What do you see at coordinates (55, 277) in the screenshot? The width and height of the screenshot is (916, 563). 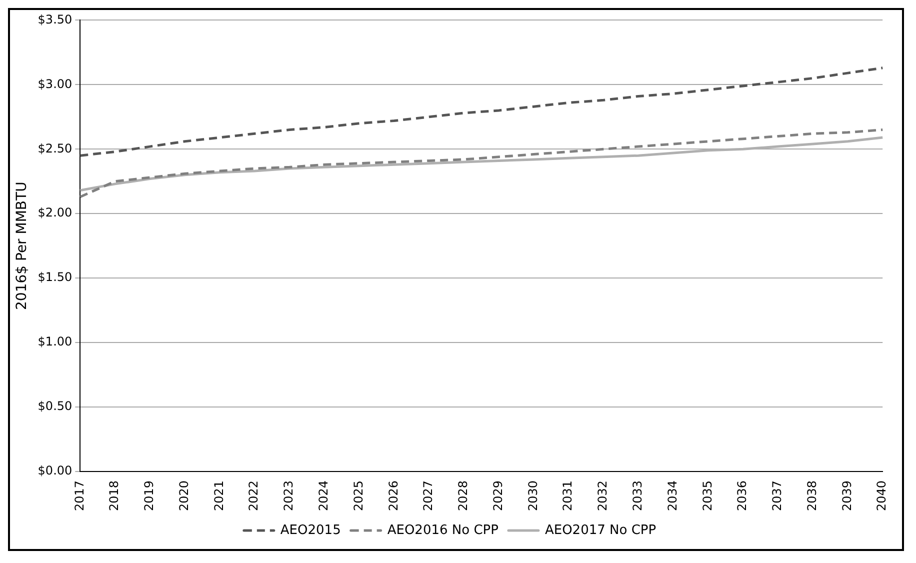 I see `y-tick-label: $1.50` at bounding box center [55, 277].